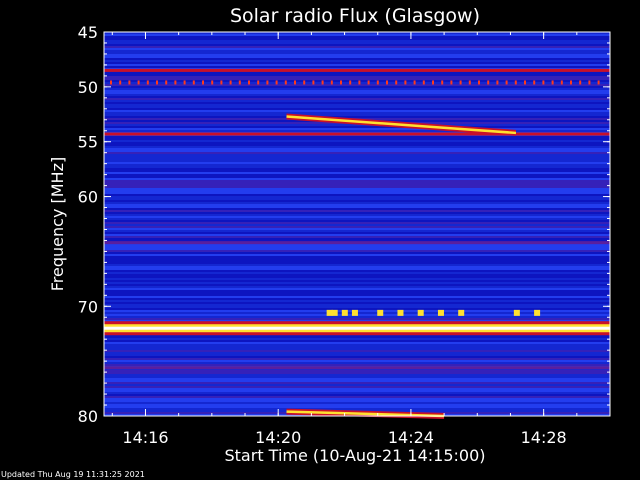 The width and height of the screenshot is (640, 480). I want to click on y-tick-label: 80, so click(88, 416).